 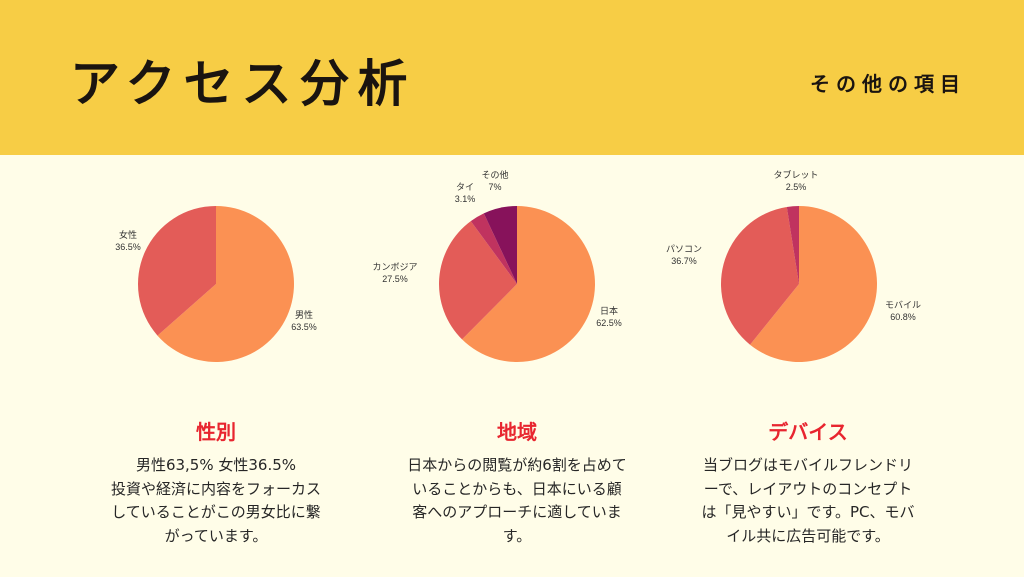 What do you see at coordinates (808, 432) in the screenshot?
I see `device-title: デバイス` at bounding box center [808, 432].